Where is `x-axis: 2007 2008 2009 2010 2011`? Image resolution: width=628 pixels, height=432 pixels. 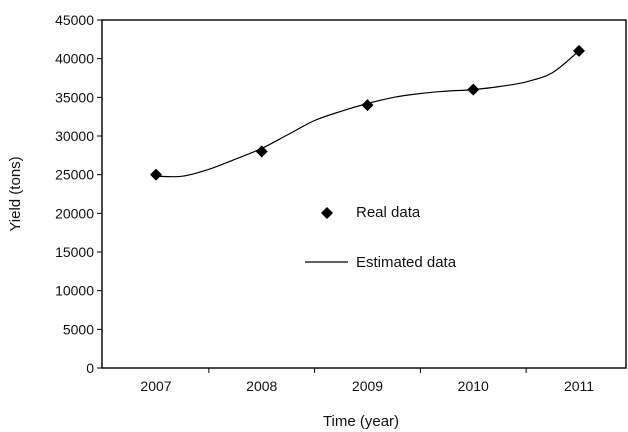 x-axis: 2007 2008 2009 2010 2011 is located at coordinates (367, 381).